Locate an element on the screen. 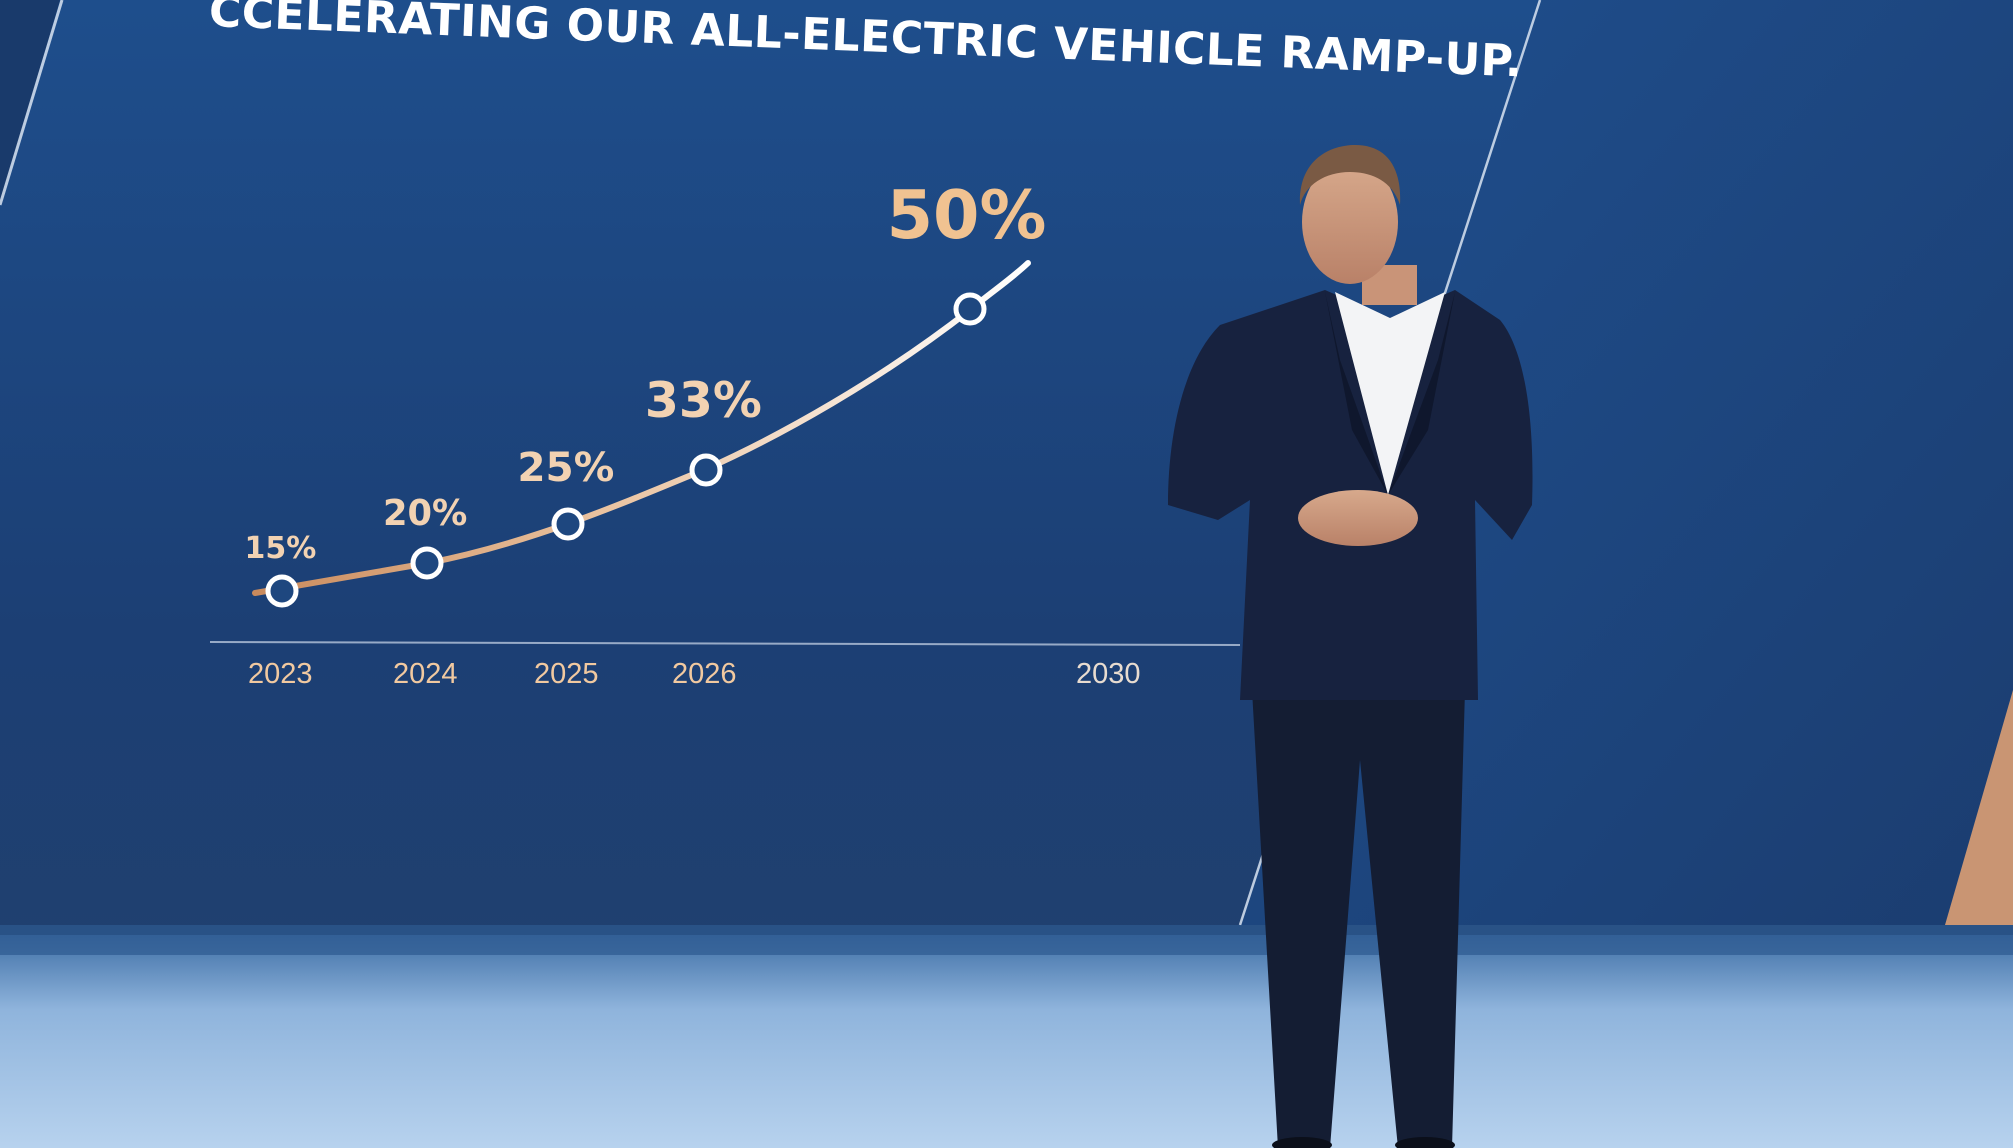 This screenshot has height=1148, width=2013. value-label-2025: 25% is located at coordinates (566, 467).